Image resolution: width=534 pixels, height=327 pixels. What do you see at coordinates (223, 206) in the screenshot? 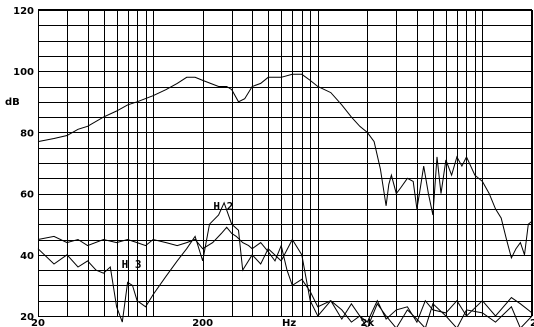
I see `series-annotation: H 2` at bounding box center [223, 206].